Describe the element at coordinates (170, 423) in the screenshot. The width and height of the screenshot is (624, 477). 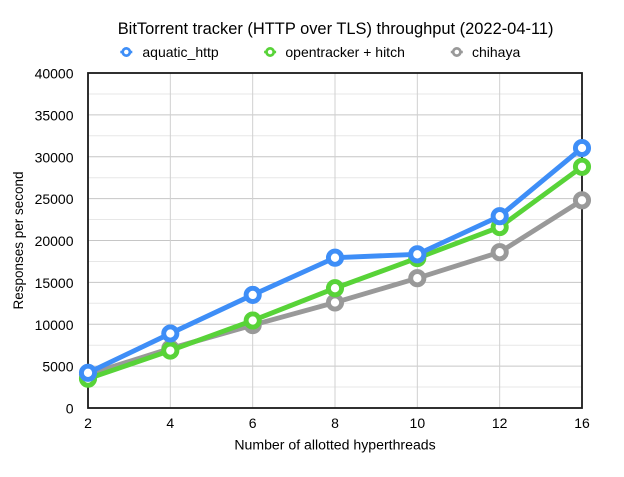
I see `svg-text: 4` at that location.